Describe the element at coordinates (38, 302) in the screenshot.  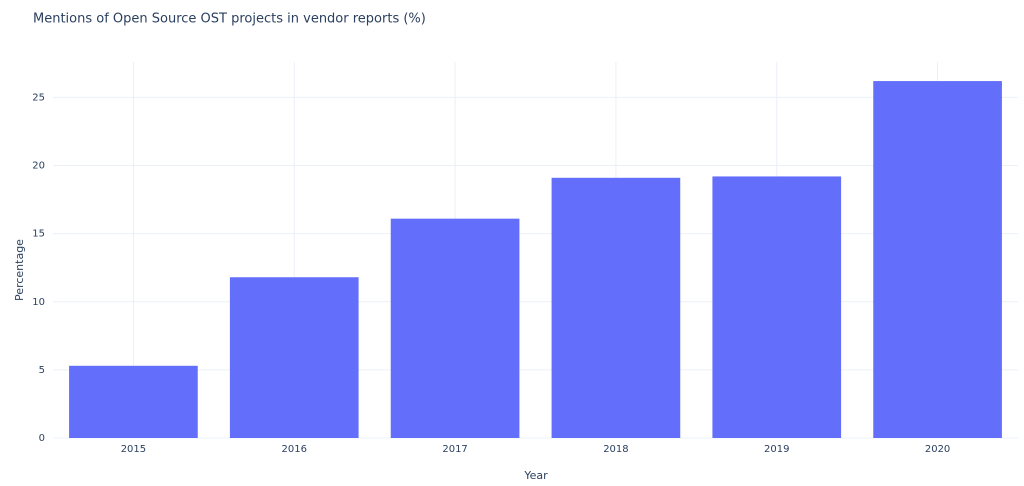
I see `y-tick-label: 10` at that location.